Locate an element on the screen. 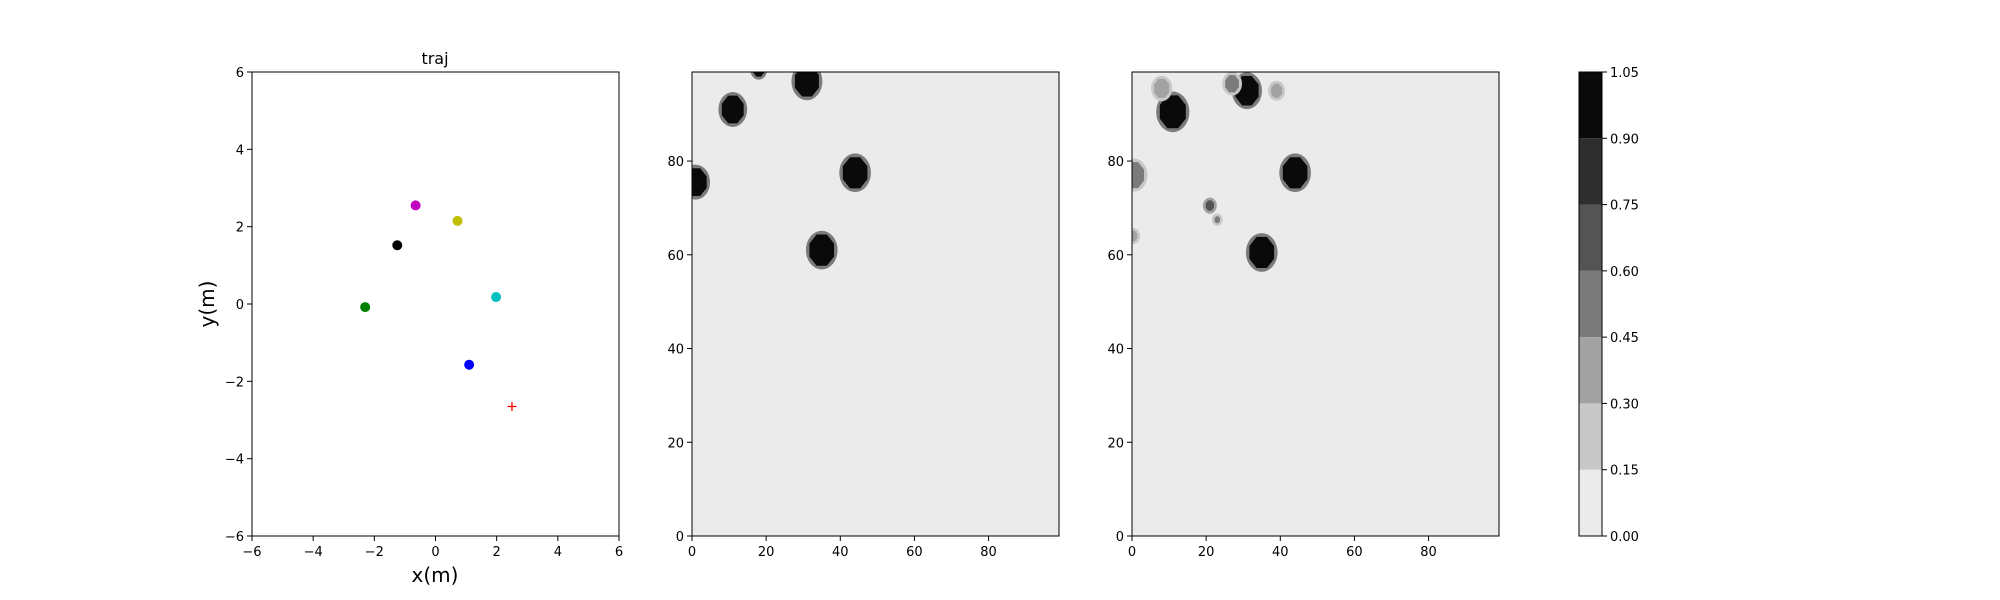 The height and width of the screenshot is (600, 2000). traj-frame is located at coordinates (435, 304).